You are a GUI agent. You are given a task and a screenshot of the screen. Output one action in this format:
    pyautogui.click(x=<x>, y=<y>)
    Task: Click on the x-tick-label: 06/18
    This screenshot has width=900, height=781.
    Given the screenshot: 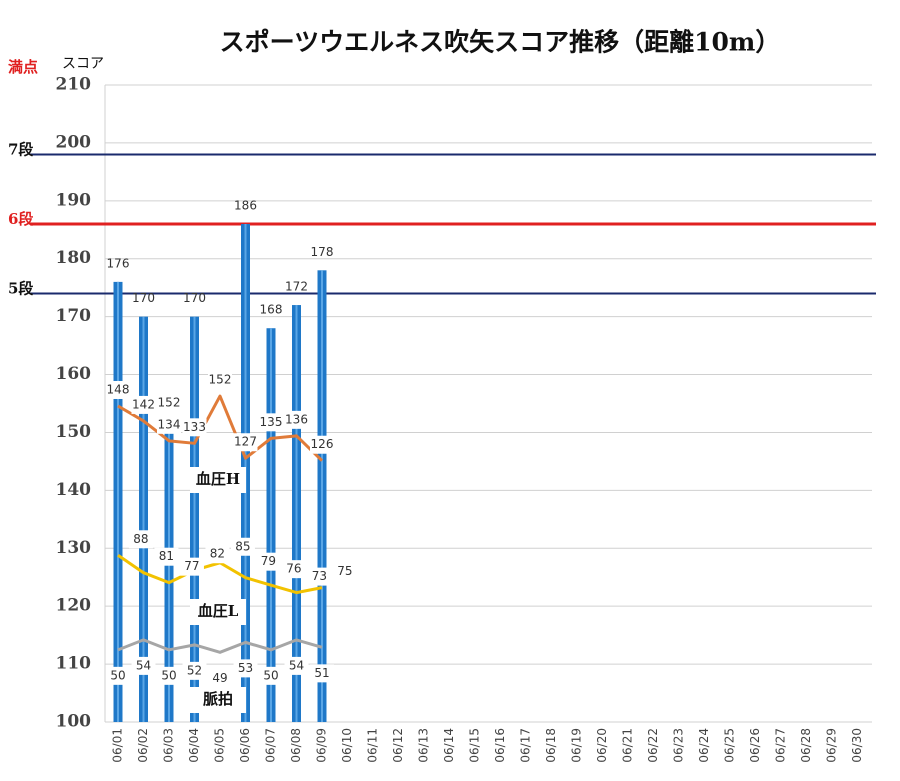 What is the action you would take?
    pyautogui.click(x=551, y=745)
    